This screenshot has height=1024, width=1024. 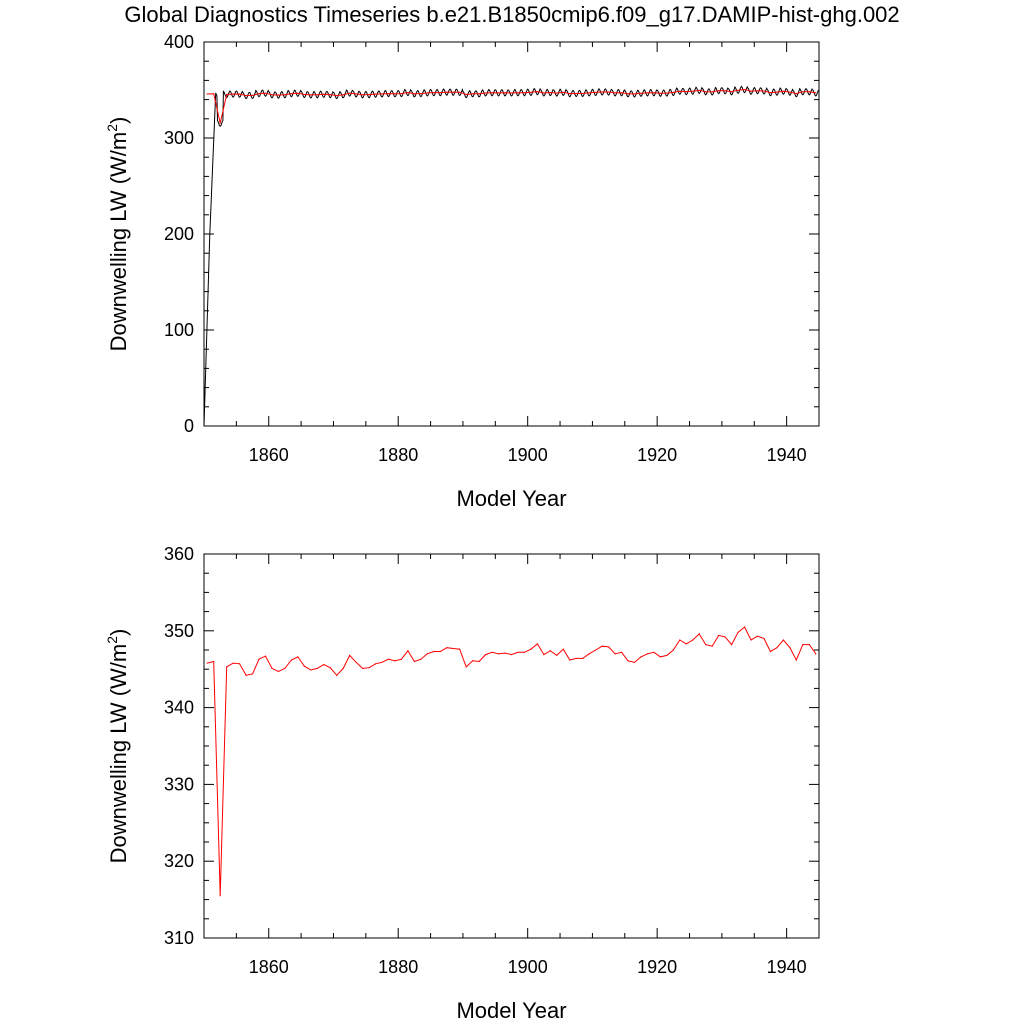 I want to click on y-tick-label: 340, so click(x=179, y=708).